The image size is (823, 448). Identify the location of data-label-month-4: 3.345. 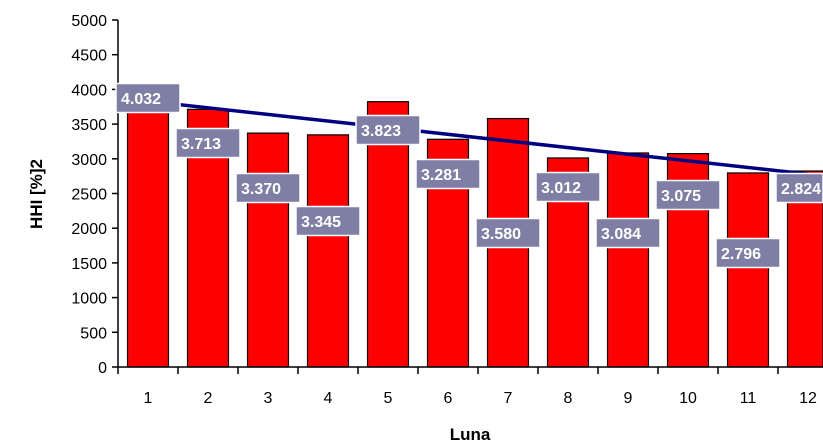
(328, 221).